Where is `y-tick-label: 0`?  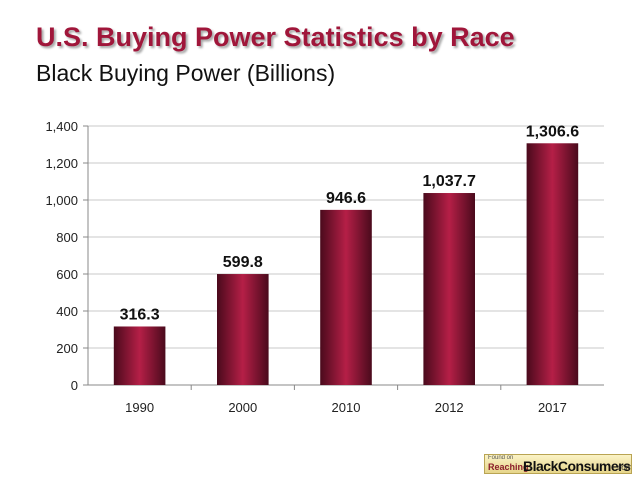 y-tick-label: 0 is located at coordinates (74, 385).